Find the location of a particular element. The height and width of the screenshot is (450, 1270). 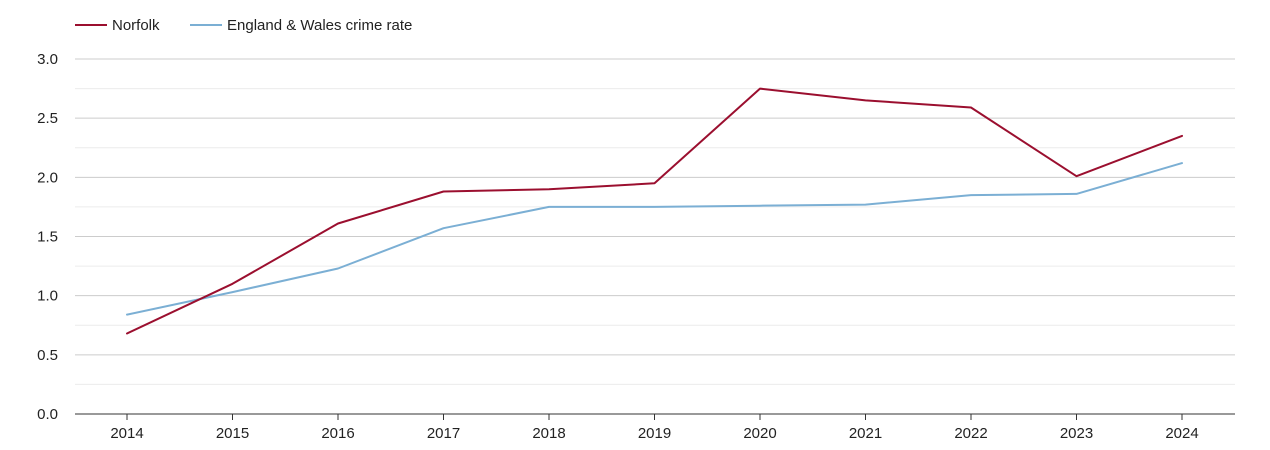

x-tick-label: 2014 is located at coordinates (126, 433).